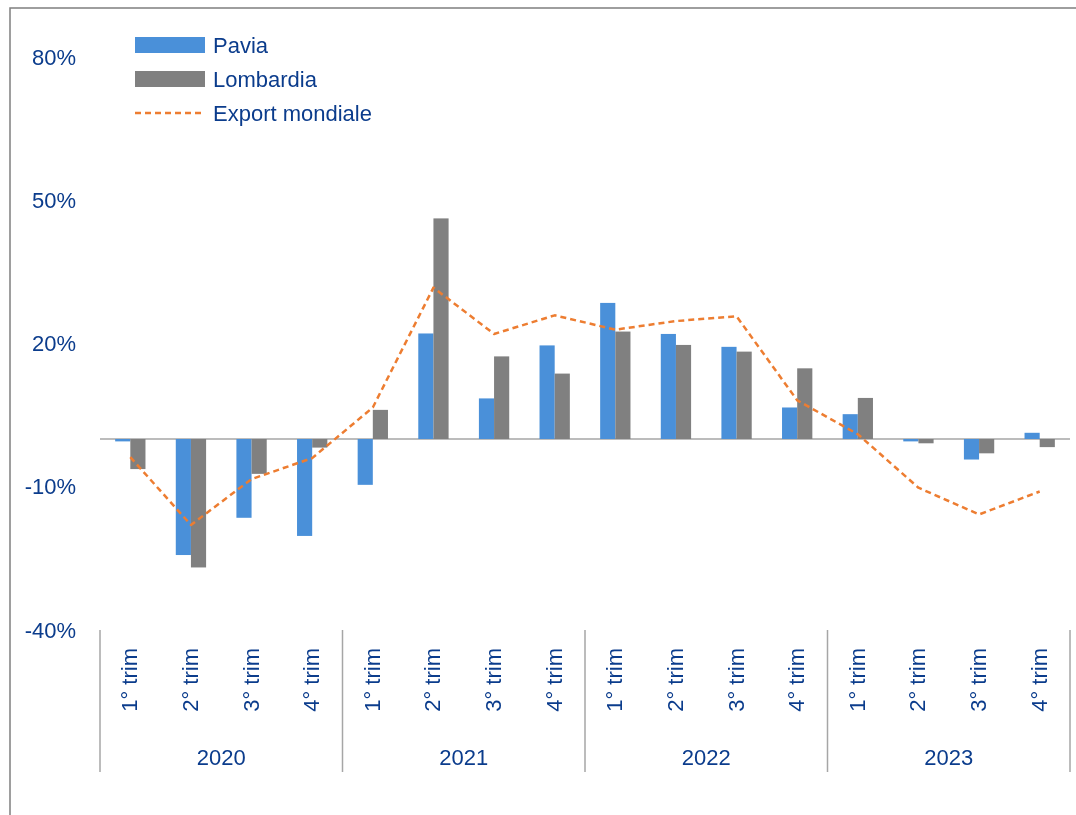 The height and width of the screenshot is (815, 1076). Describe the element at coordinates (265, 79) in the screenshot. I see `legend-label: Lombardia` at that location.